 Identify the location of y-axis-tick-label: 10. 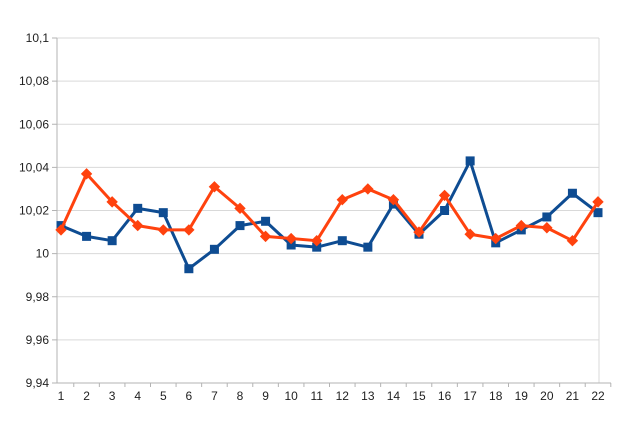
(43, 254).